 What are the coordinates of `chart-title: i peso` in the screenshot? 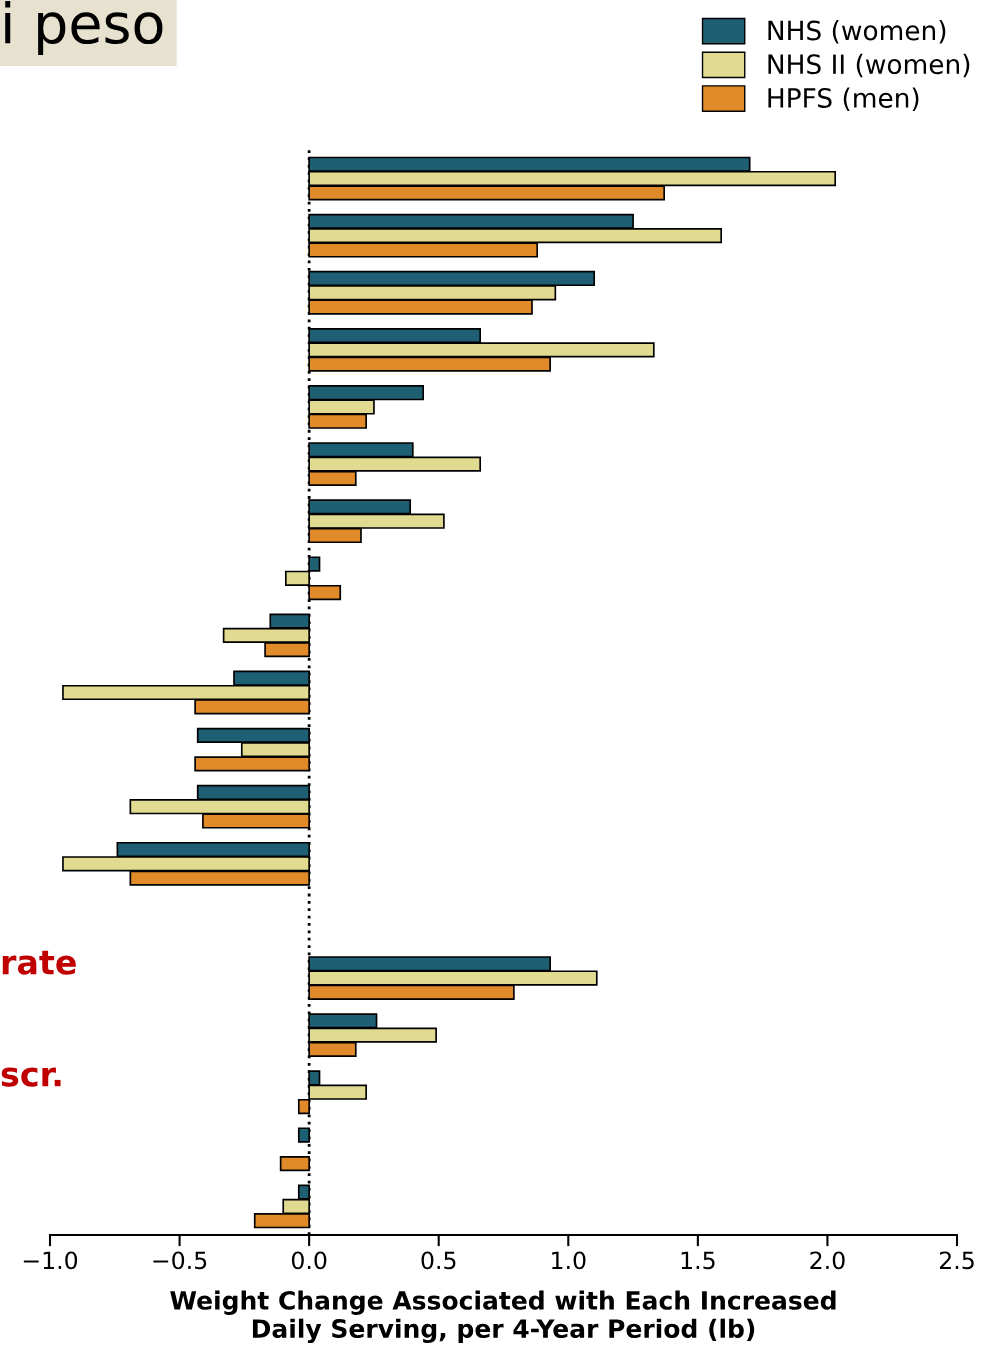 It's located at (84, 28).